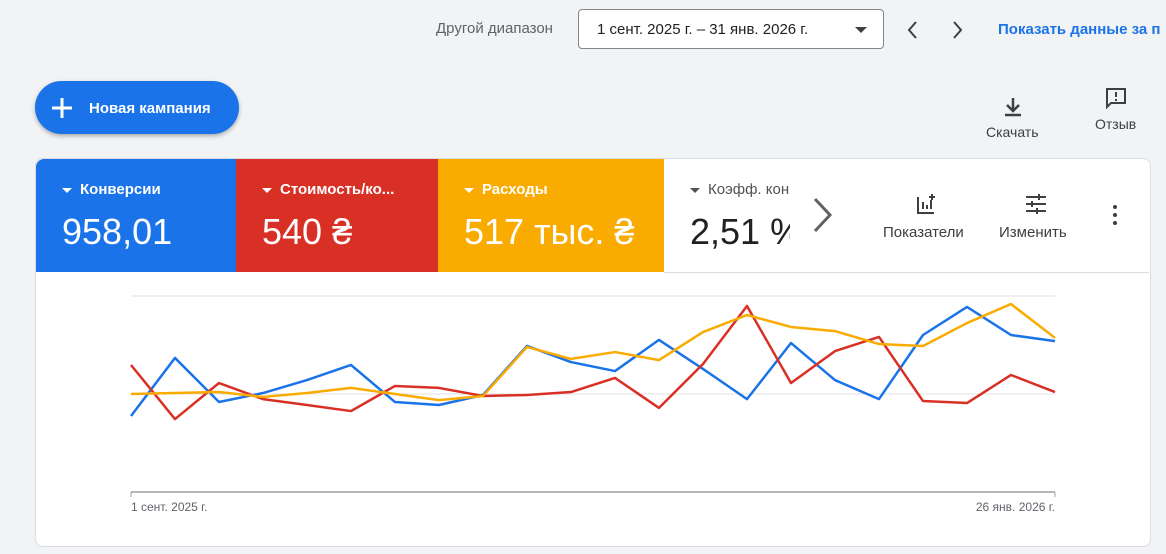  What do you see at coordinates (62, 108) in the screenshot?
I see `plus-icon` at bounding box center [62, 108].